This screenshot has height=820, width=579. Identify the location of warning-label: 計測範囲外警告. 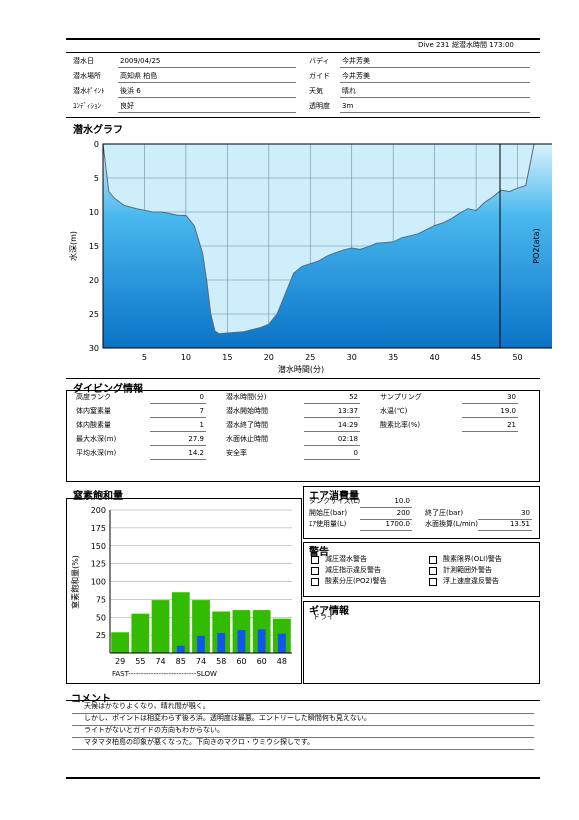
(467, 570).